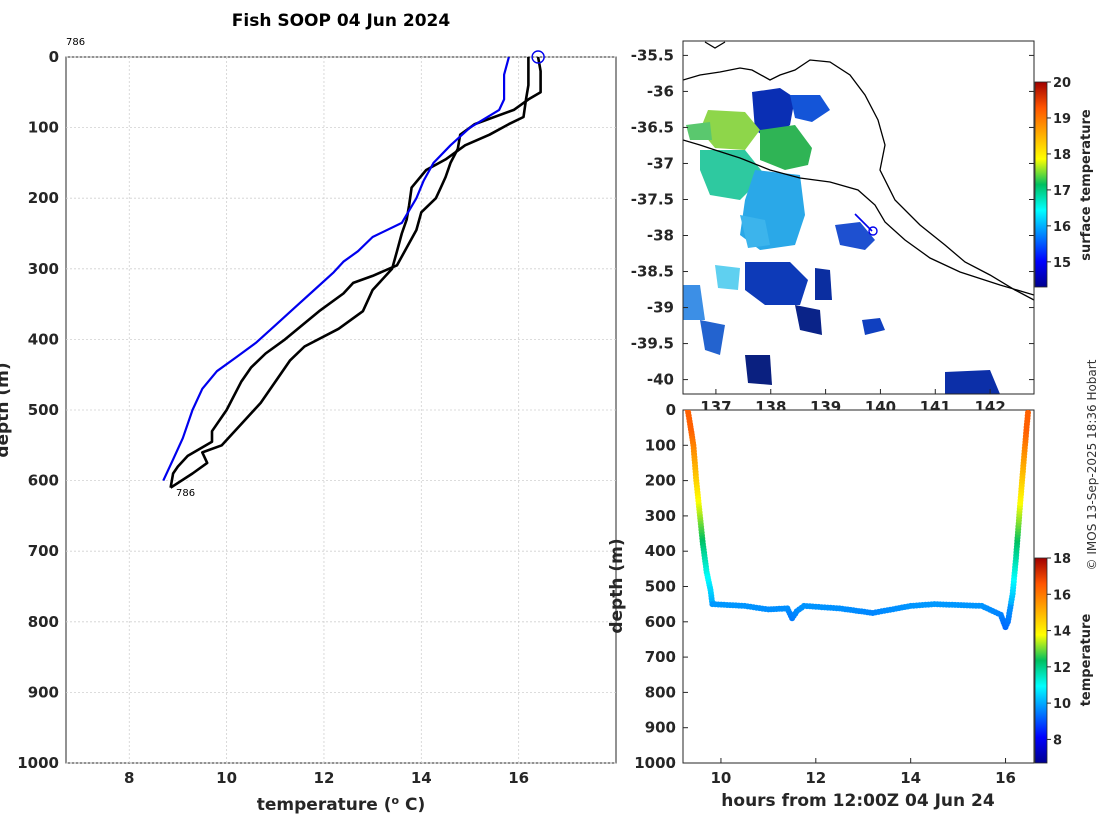 Image resolution: width=1100 pixels, height=820 pixels. What do you see at coordinates (858, 171) in the screenshot?
I see `coastline` at bounding box center [858, 171].